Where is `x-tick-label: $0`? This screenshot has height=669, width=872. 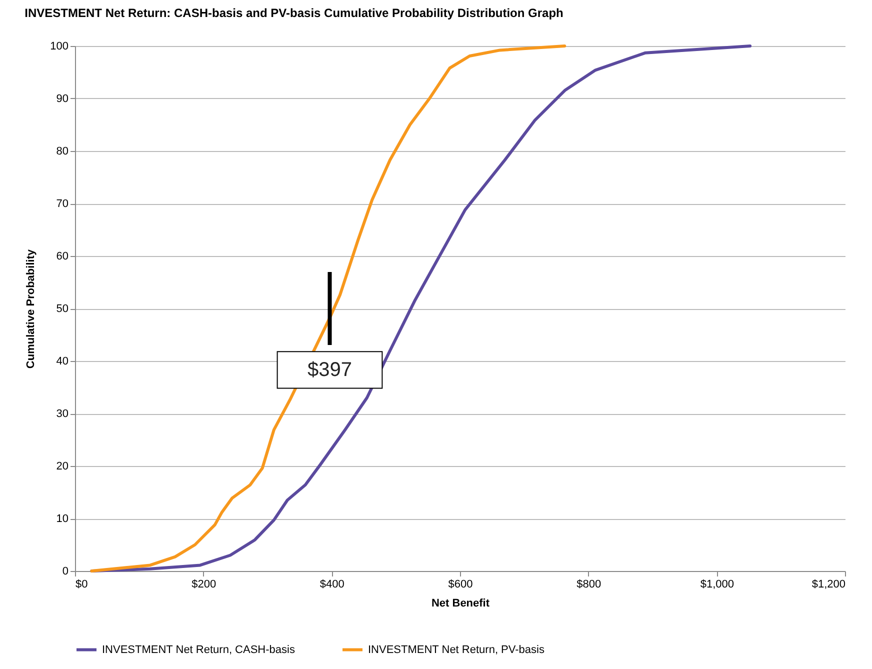
x-tick-label: $0 is located at coordinates (82, 584).